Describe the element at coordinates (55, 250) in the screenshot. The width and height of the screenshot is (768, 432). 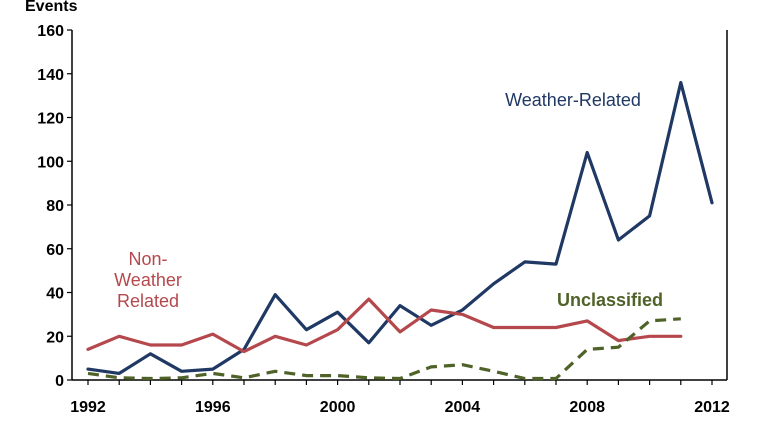
I see `y-tick-label: 60` at that location.